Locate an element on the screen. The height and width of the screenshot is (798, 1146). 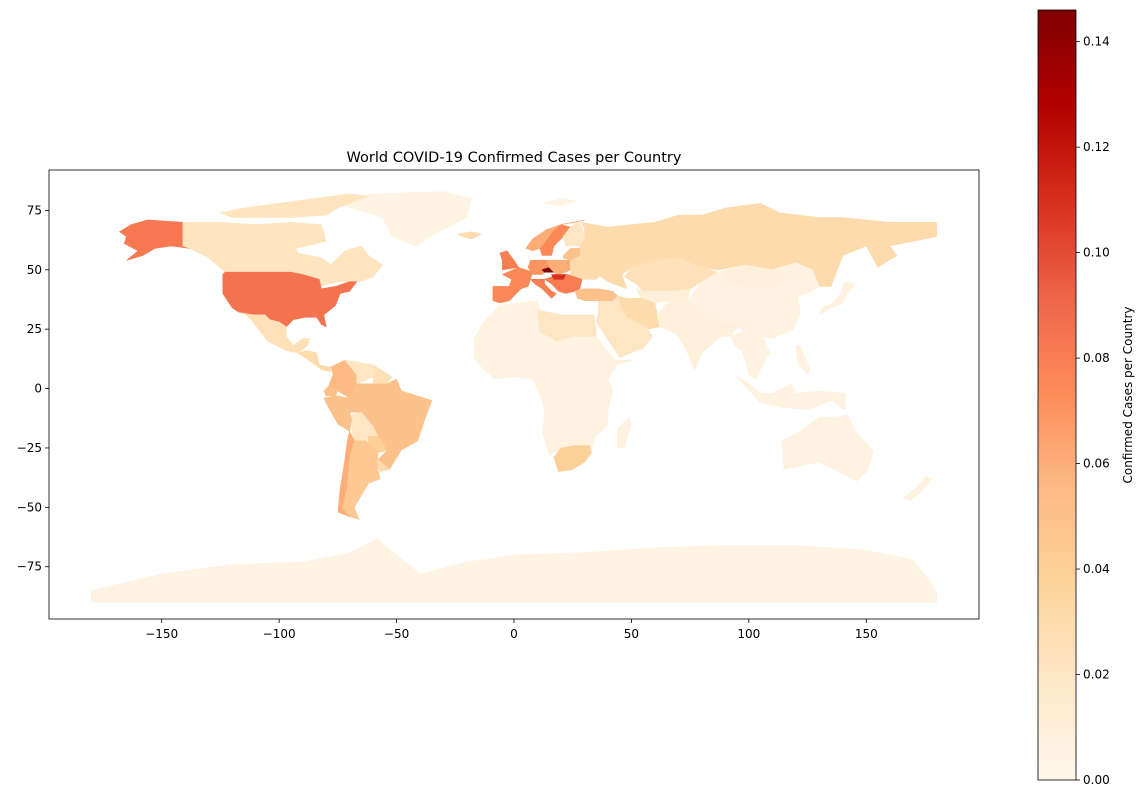
colorbar-tick-label: 0.06 is located at coordinates (1096, 464).